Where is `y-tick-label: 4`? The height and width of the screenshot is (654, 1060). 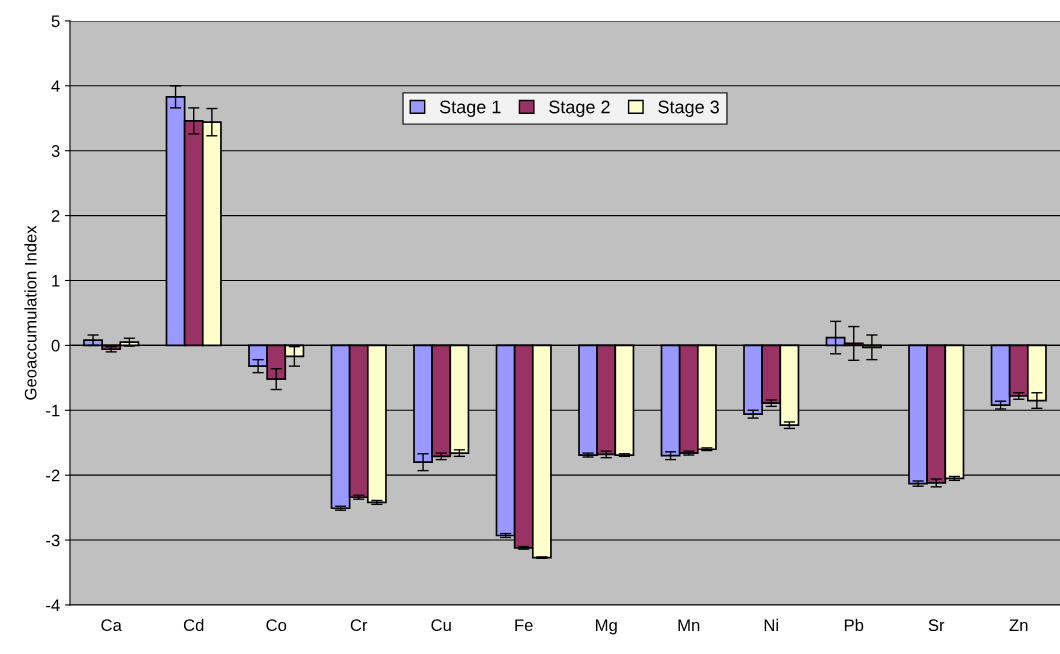
y-tick-label: 4 is located at coordinates (55, 86).